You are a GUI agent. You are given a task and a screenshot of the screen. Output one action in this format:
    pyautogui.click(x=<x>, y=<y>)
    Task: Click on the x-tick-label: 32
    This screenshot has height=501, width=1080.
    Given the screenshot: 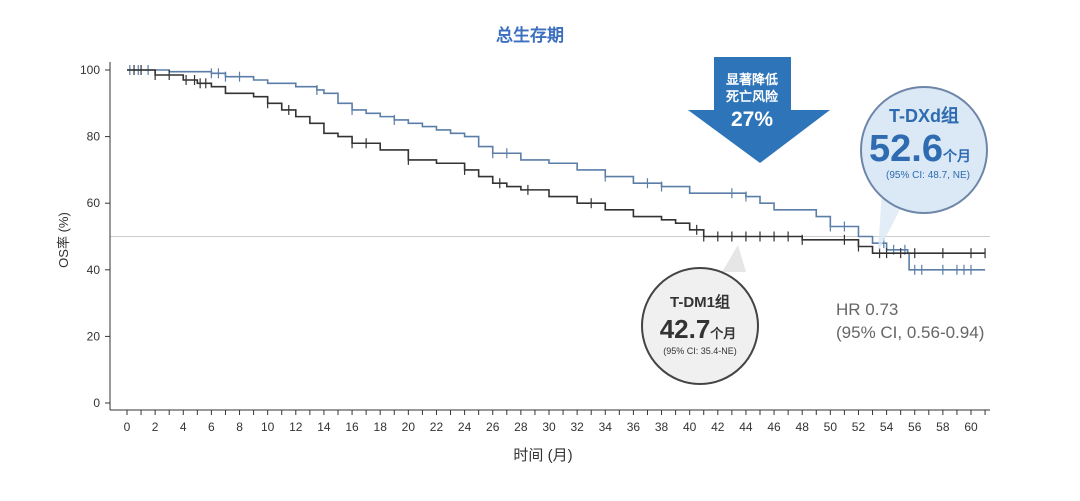 What is the action you would take?
    pyautogui.click(x=577, y=427)
    